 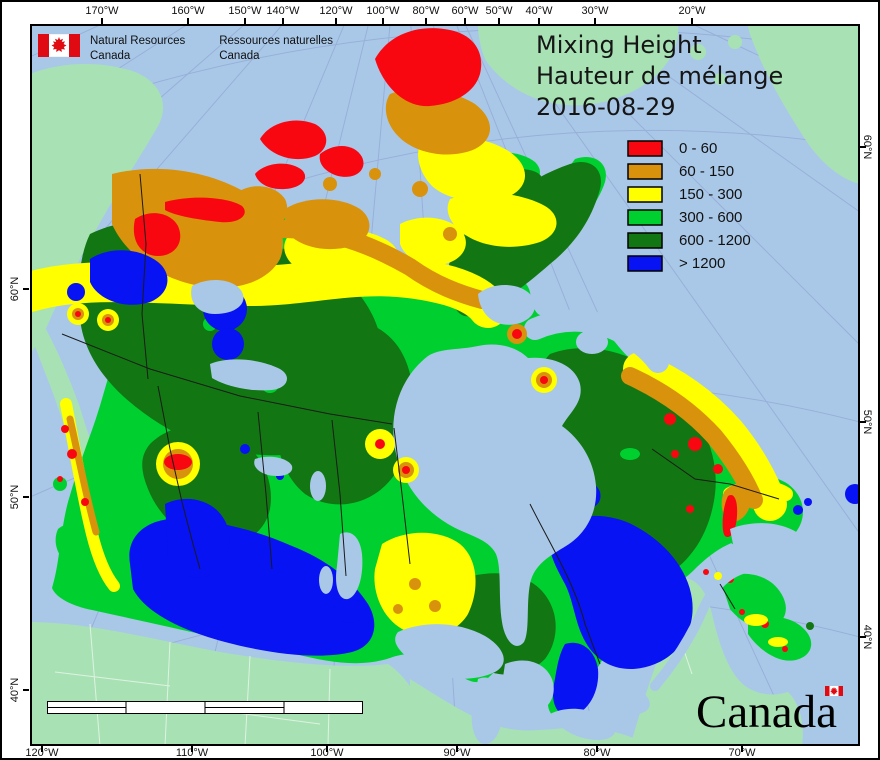 What do you see at coordinates (428, 67) in the screenshot?
I see `ellesmere-red` at bounding box center [428, 67].